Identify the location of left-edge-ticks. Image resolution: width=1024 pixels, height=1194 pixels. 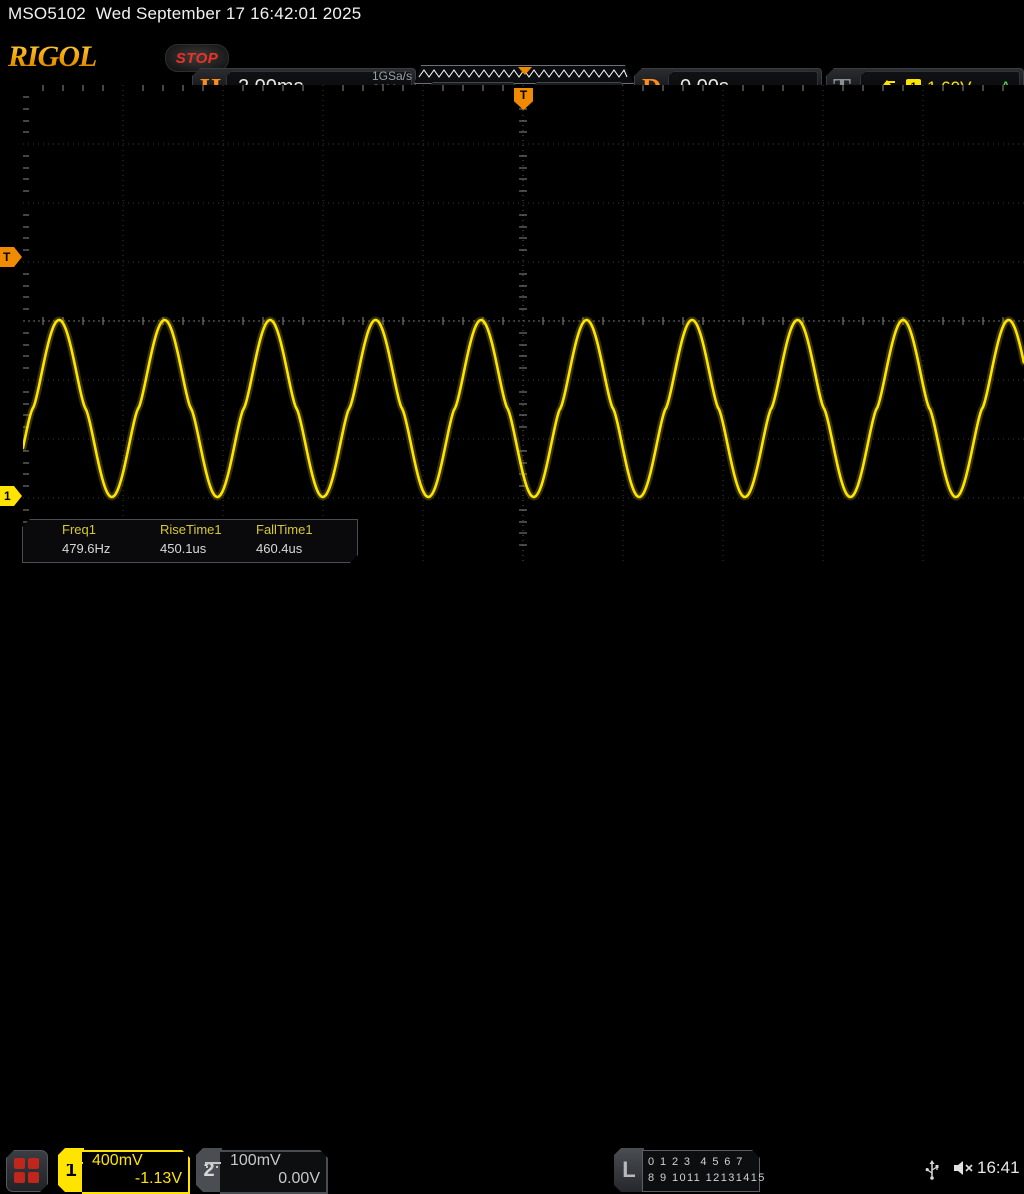
(26, 321).